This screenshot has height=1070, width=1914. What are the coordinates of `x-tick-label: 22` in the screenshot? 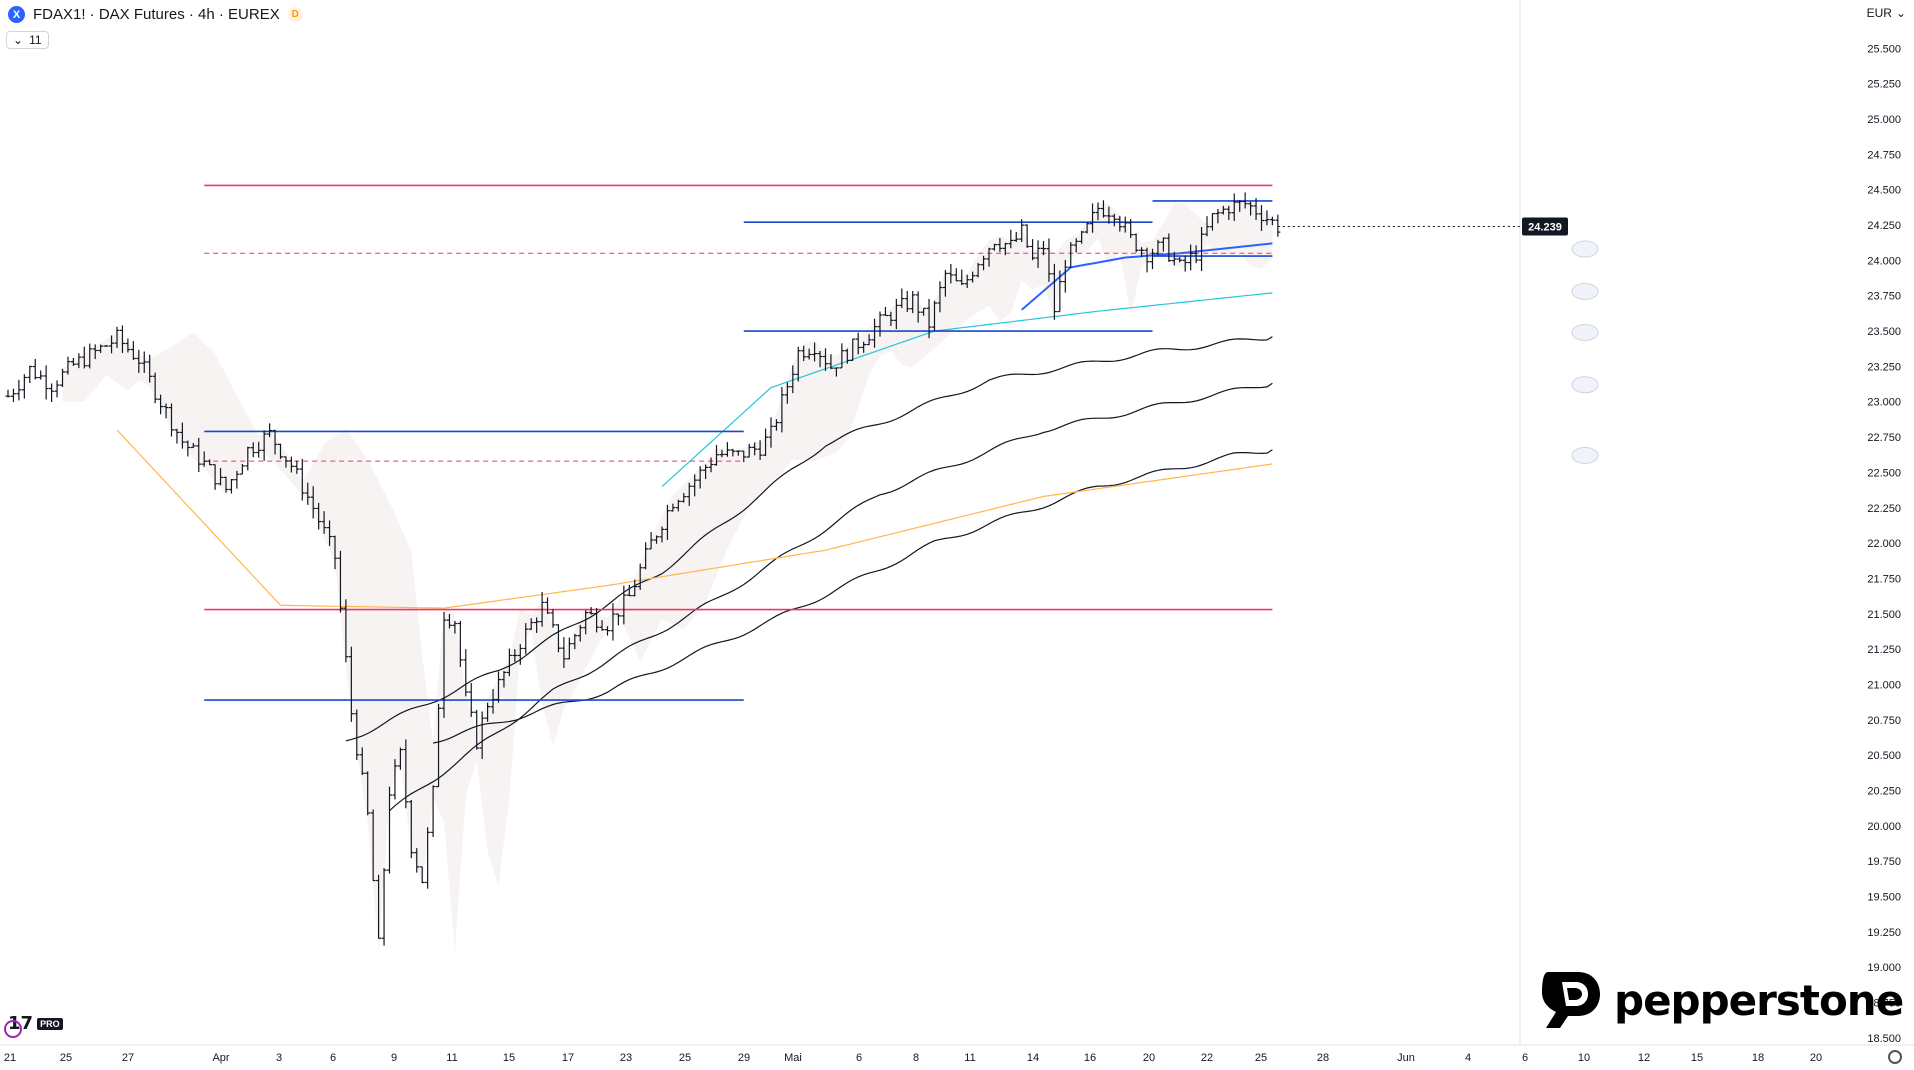 It's located at (1207, 1058).